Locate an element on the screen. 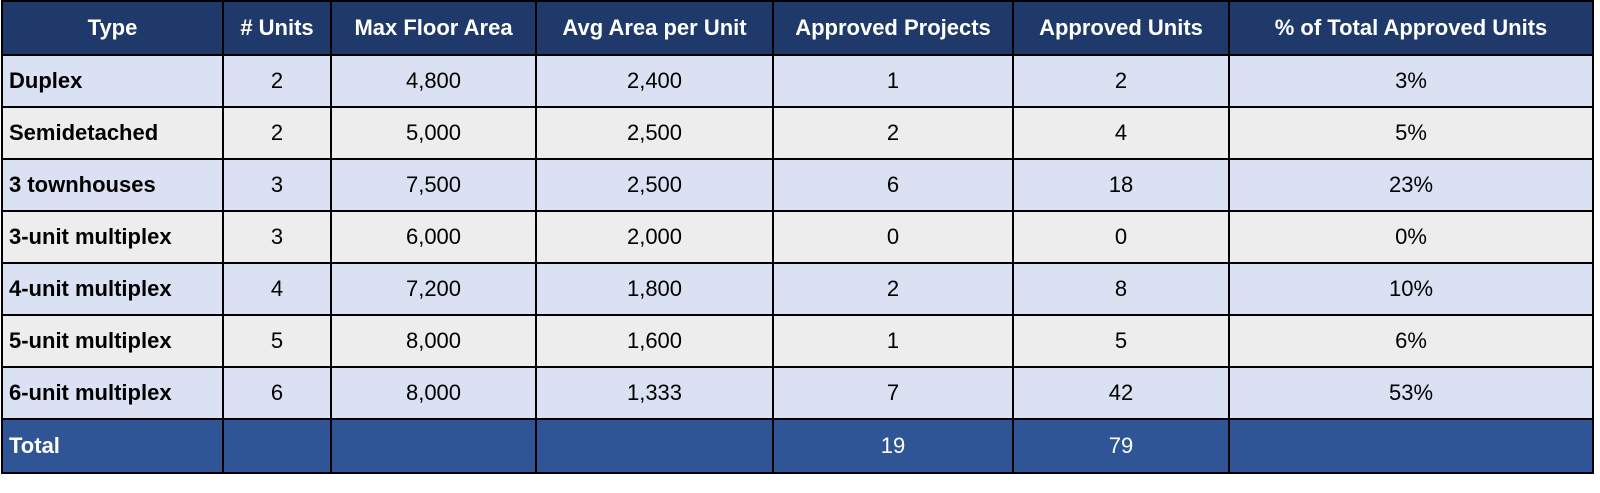 This screenshot has height=493, width=1600. header-type: Type is located at coordinates (112, 28).